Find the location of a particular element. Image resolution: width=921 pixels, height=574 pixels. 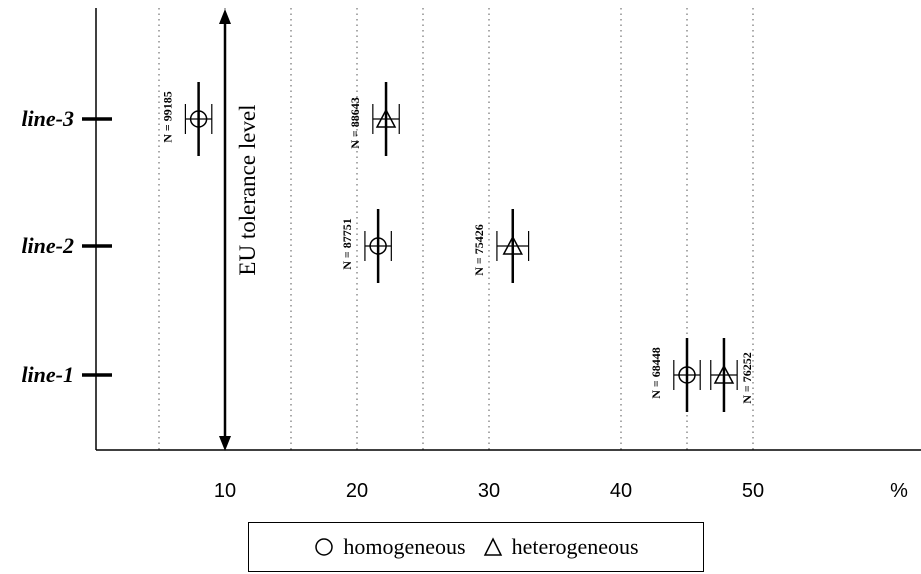

n-label-homogeneous-line-3: N = 99185 is located at coordinates (167, 117).